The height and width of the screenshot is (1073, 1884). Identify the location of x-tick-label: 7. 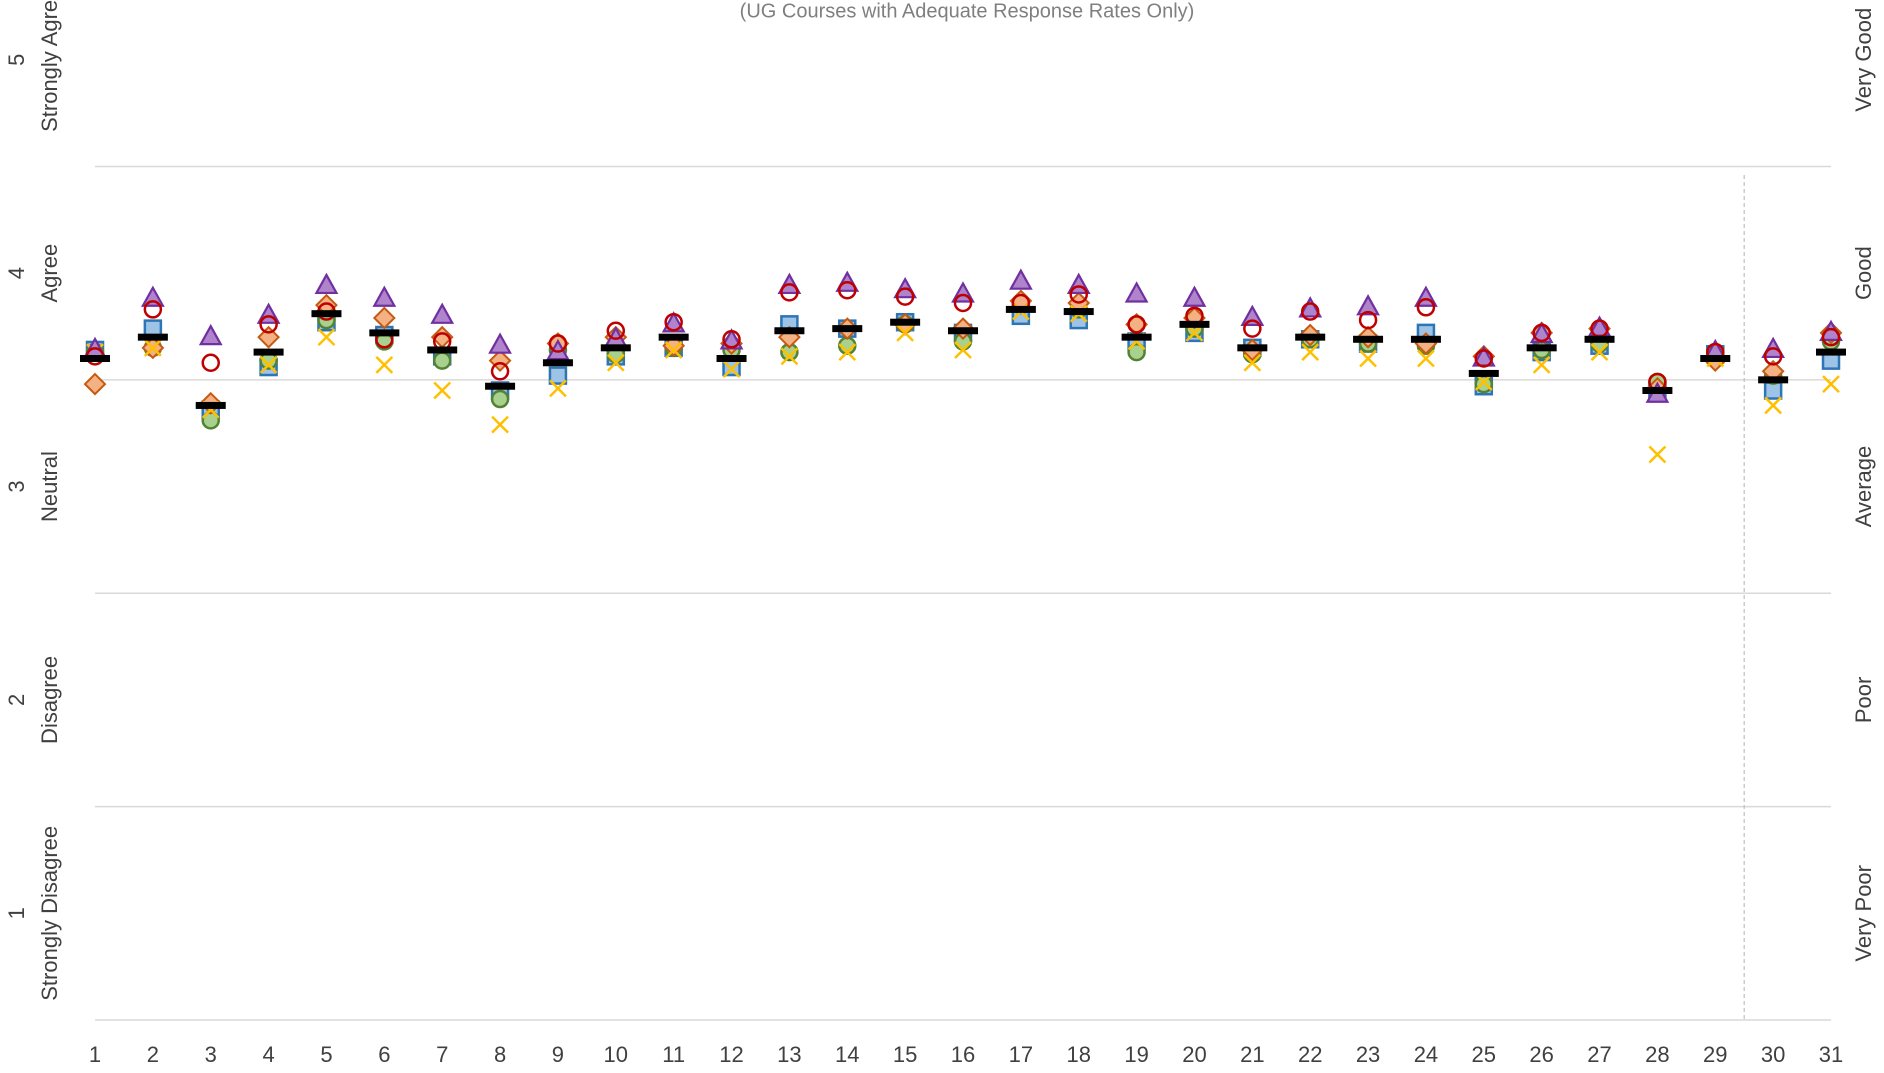
(442, 1054).